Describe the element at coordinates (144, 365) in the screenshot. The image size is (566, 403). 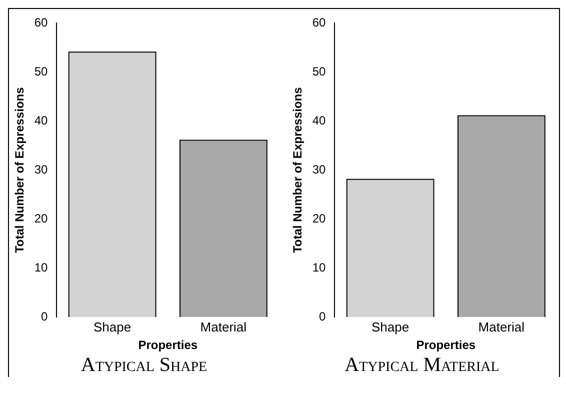
I see `text: Atypical Shape` at that location.